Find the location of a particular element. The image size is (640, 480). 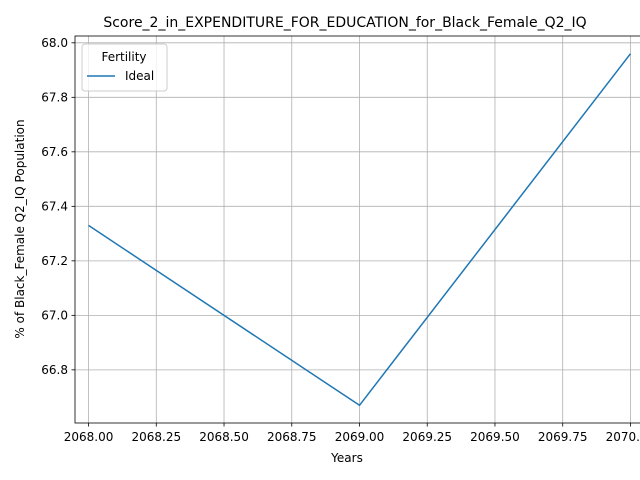

x-tick-label: 2068.75 is located at coordinates (292, 437).